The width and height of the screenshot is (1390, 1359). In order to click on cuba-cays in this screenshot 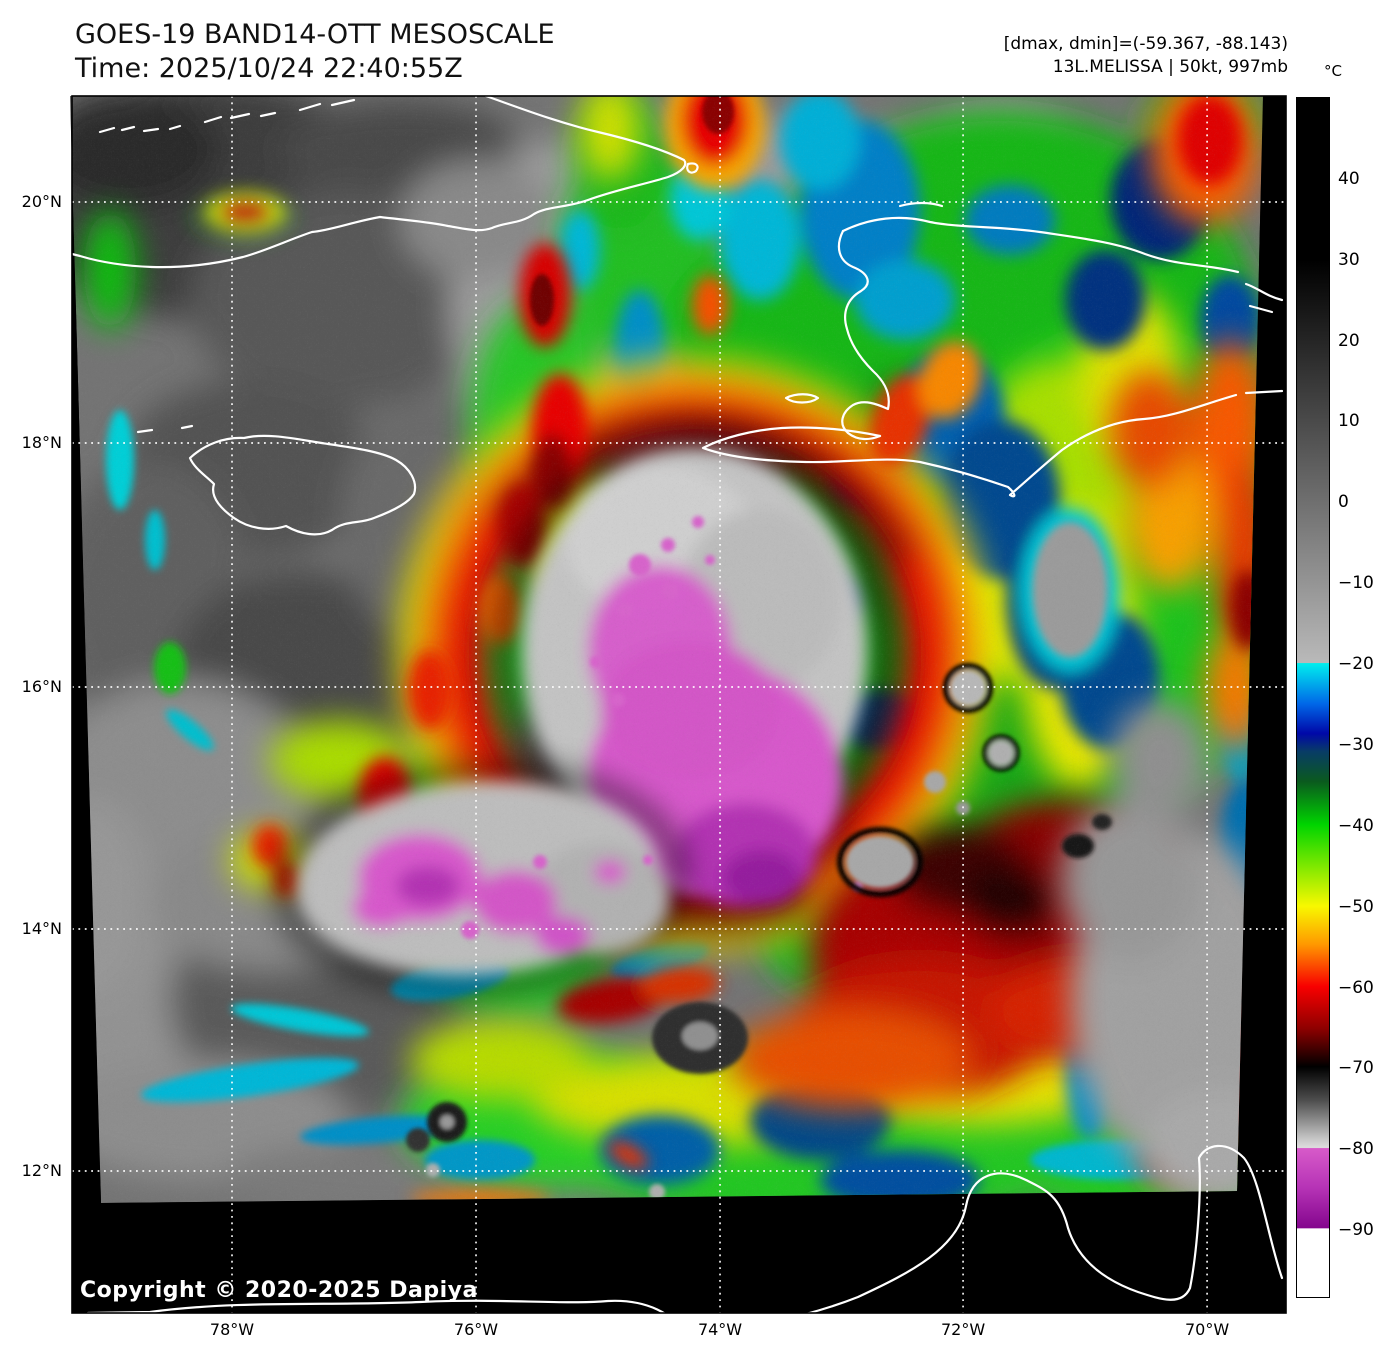, I will do `click(227, 116)`.